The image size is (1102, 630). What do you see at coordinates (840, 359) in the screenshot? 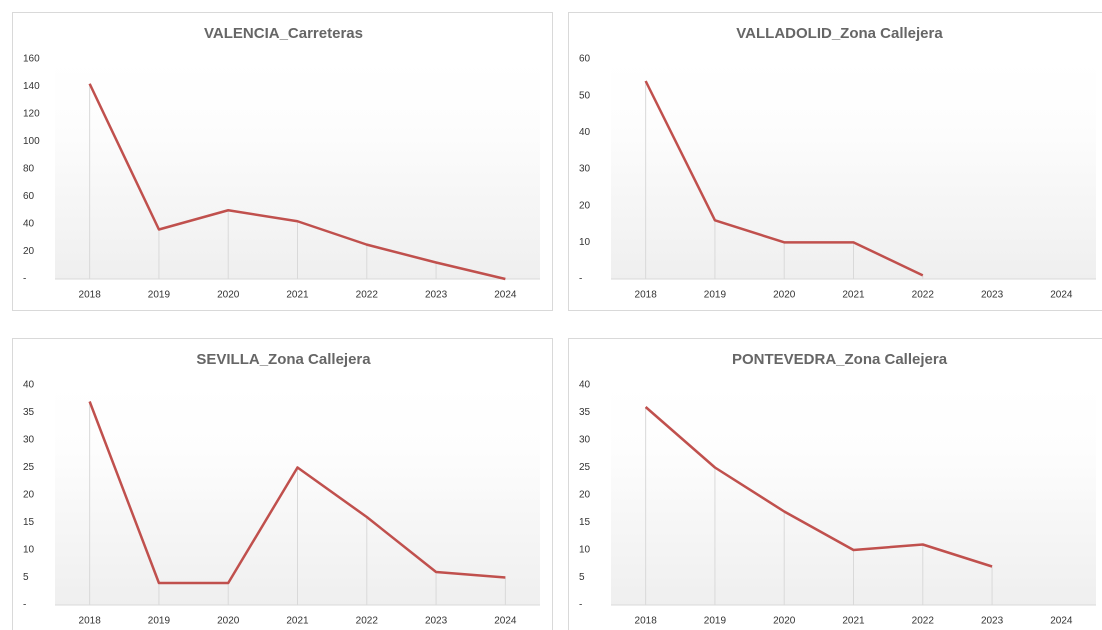
I see `chart-title: PONTEVEDRA_Zona Callejera` at bounding box center [840, 359].